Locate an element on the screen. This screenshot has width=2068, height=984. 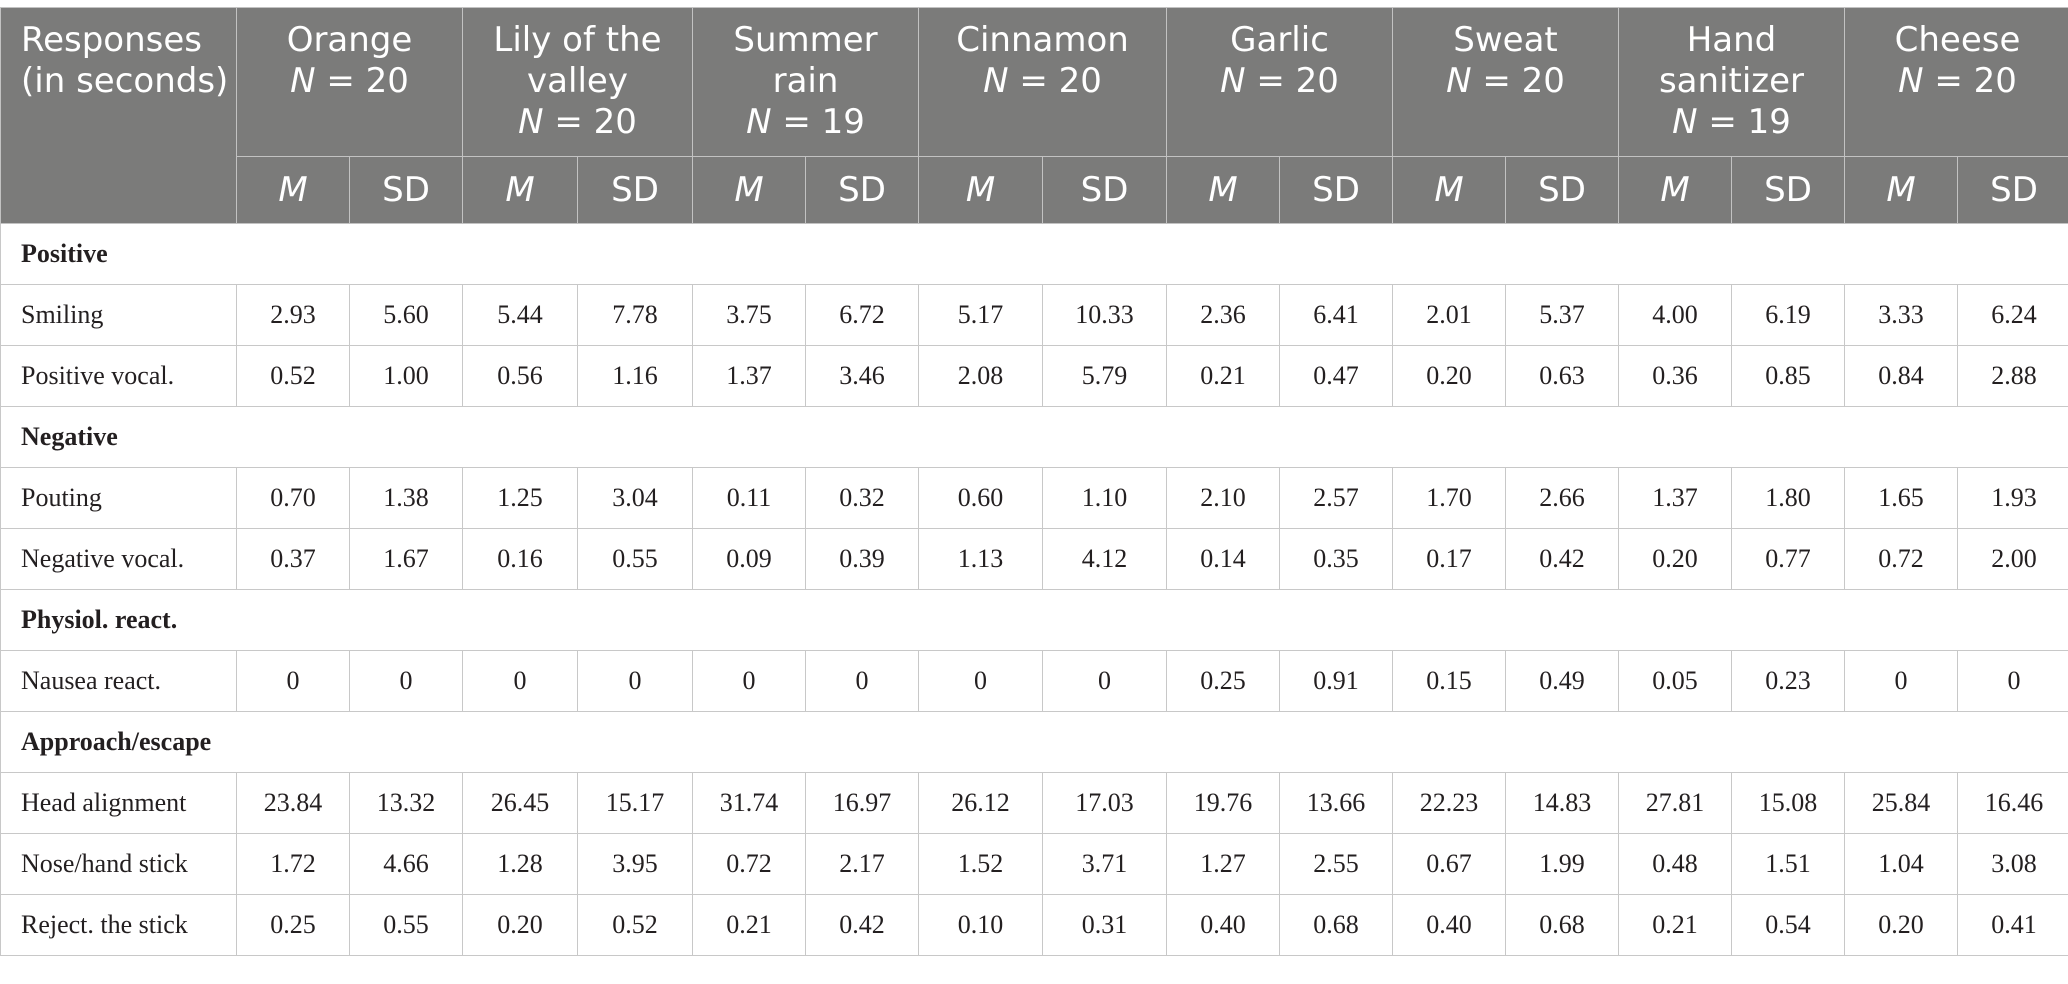
condition-header: Summer rain N = 19 is located at coordinates (805, 82).